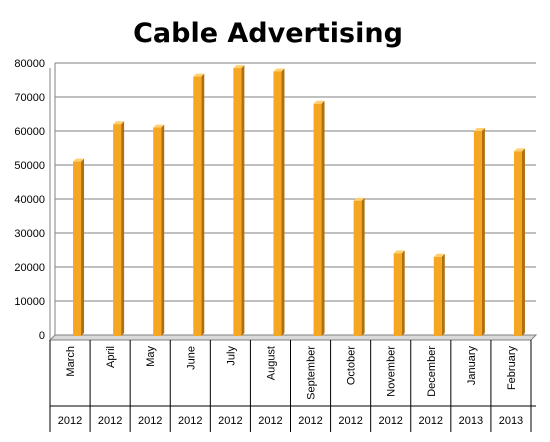 Image resolution: width=550 pixels, height=442 pixels. I want to click on x-tick-label: January, so click(472, 366).